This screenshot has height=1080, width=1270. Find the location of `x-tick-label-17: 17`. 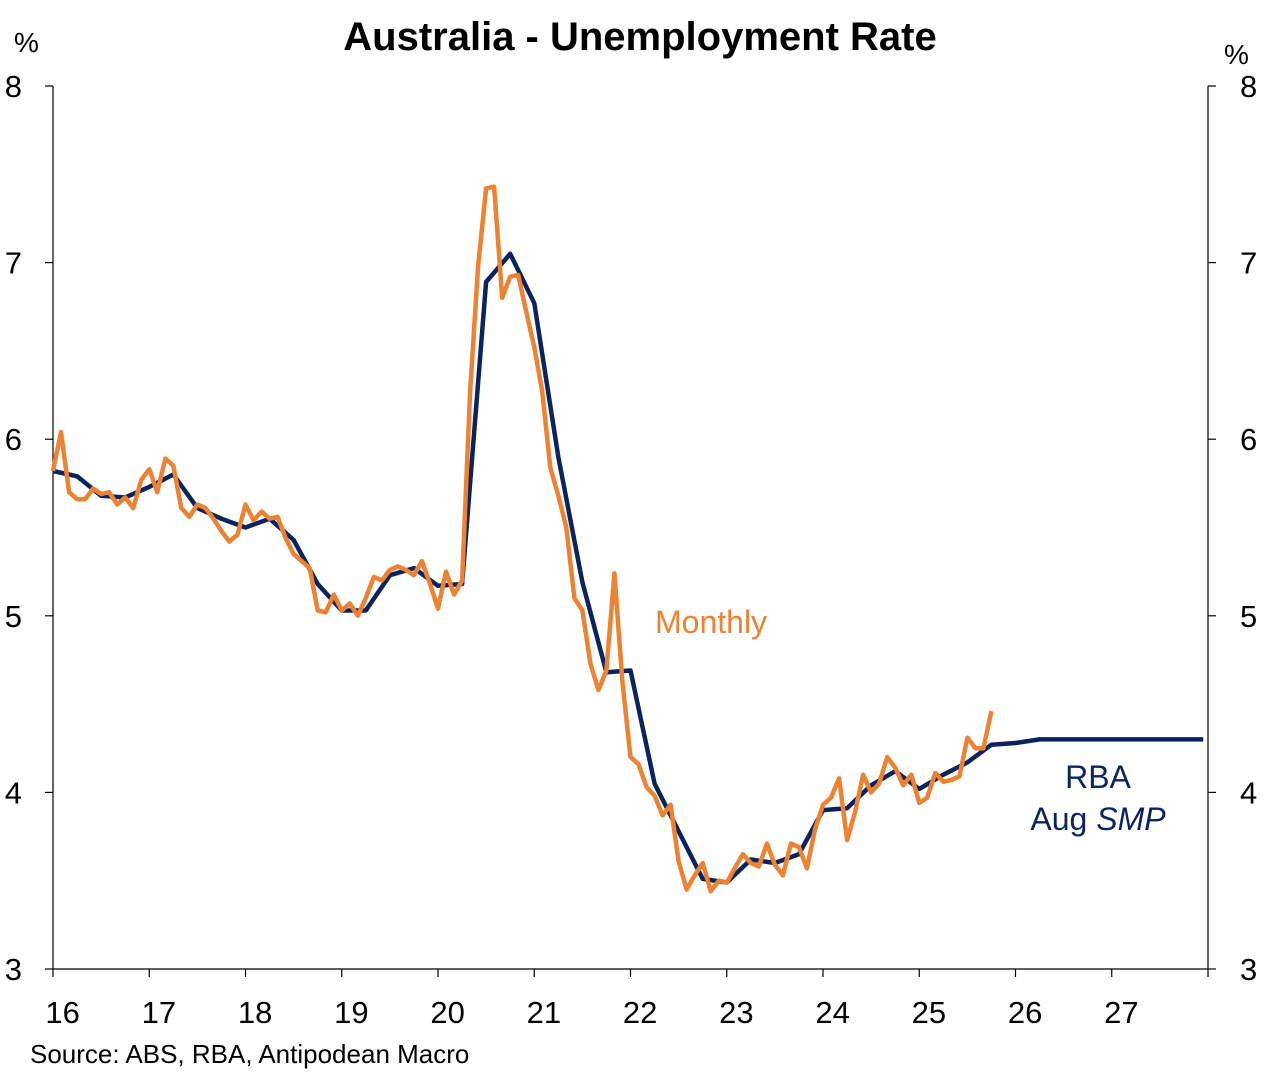

x-tick-label-17: 17 is located at coordinates (159, 1012).